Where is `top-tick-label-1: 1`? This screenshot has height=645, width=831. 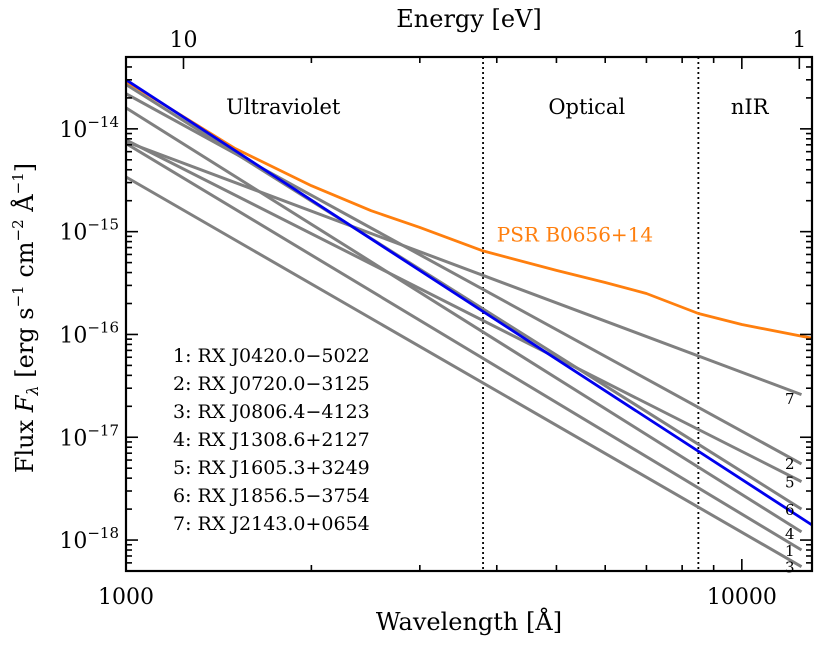
top-tick-label-1: 1 is located at coordinates (799, 40).